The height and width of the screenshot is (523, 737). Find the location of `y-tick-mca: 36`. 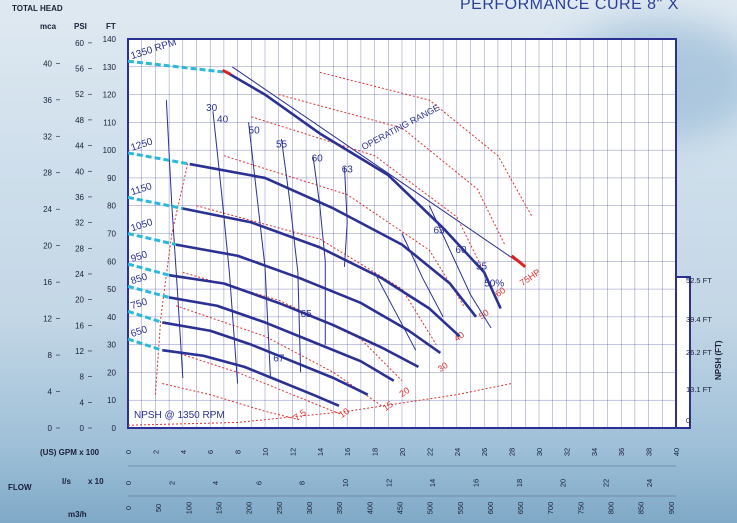

y-tick-mca: 36 is located at coordinates (47, 100).